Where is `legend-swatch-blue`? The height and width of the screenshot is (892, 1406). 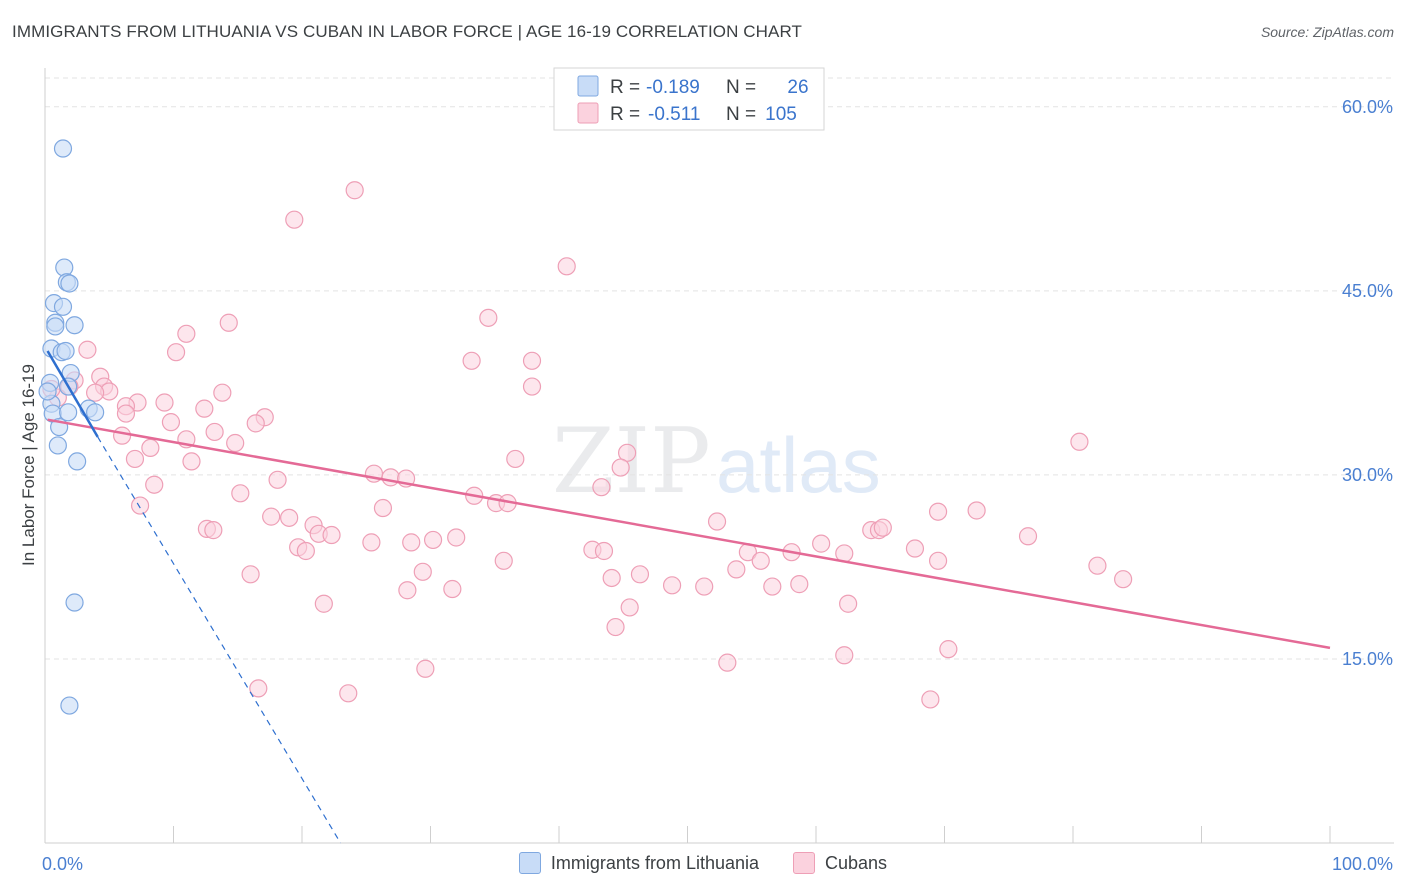 legend-swatch-blue is located at coordinates (588, 86).